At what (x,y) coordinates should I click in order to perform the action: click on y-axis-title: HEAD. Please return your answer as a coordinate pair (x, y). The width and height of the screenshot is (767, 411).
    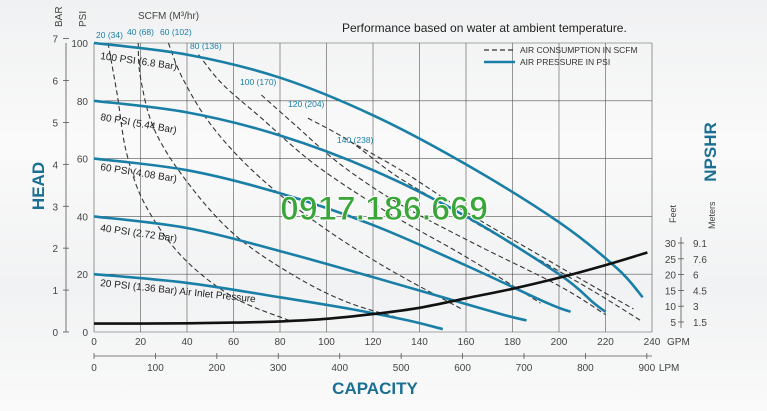
    Looking at the image, I should click on (38, 186).